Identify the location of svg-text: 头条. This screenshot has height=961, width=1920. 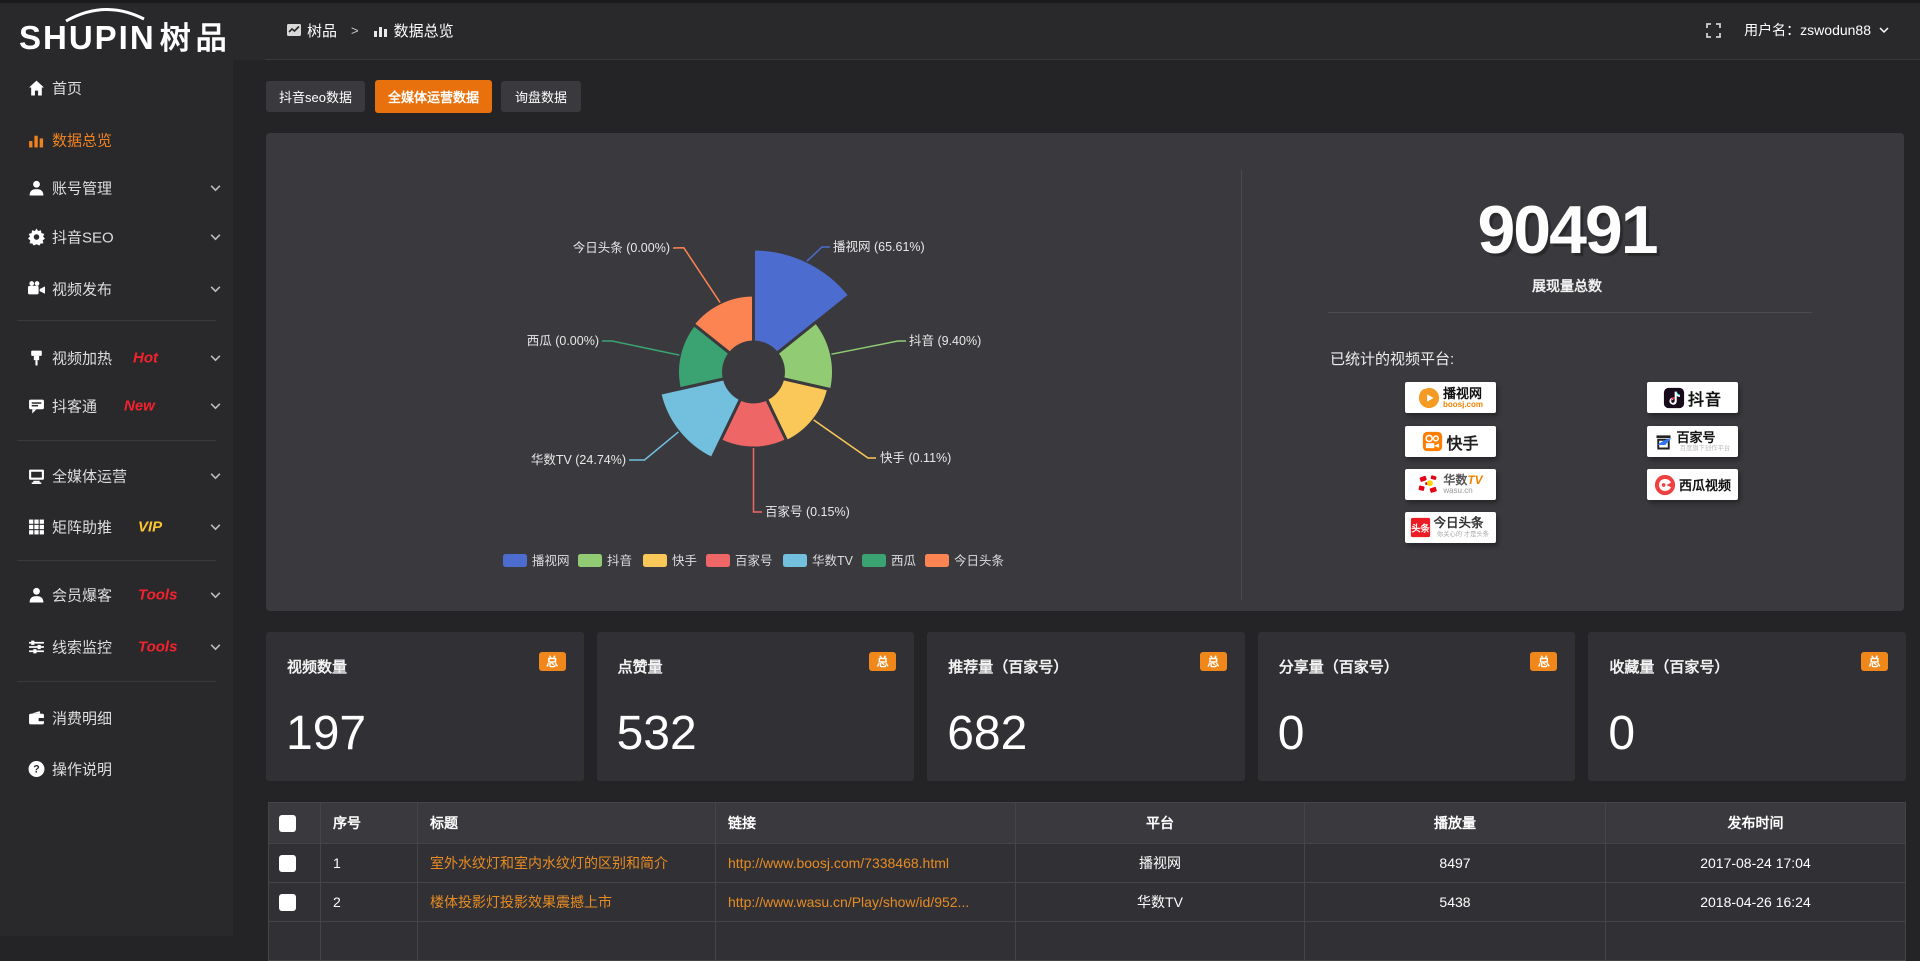
(1420, 527).